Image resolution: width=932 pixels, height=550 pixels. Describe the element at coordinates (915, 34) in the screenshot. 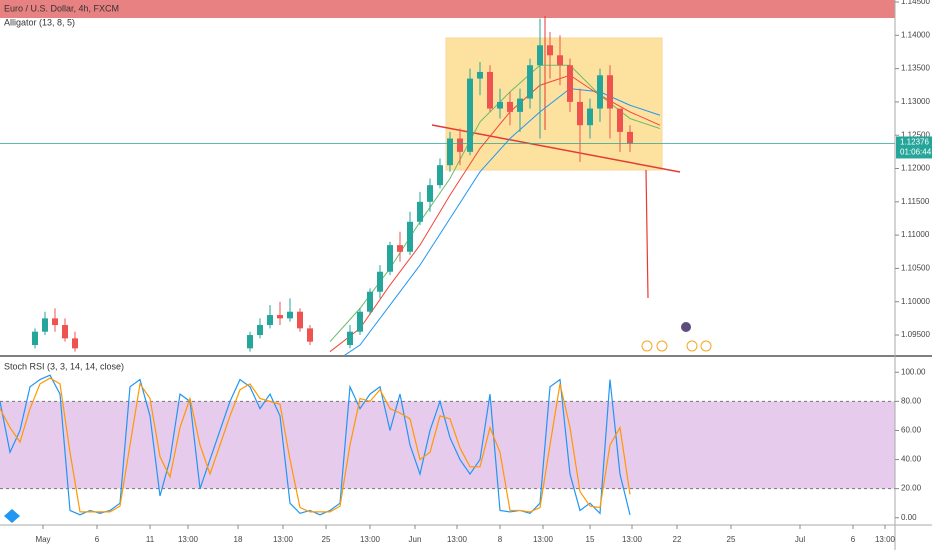

I see `y-tick-label: 1.14000` at that location.